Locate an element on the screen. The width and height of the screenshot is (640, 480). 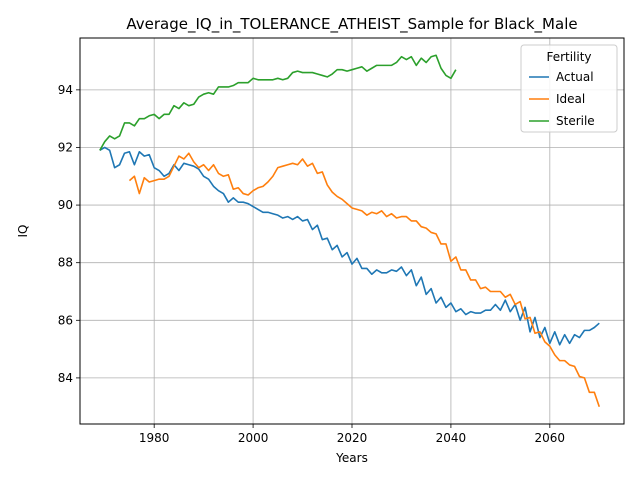
y-tick-label: 94 is located at coordinates (65, 90).